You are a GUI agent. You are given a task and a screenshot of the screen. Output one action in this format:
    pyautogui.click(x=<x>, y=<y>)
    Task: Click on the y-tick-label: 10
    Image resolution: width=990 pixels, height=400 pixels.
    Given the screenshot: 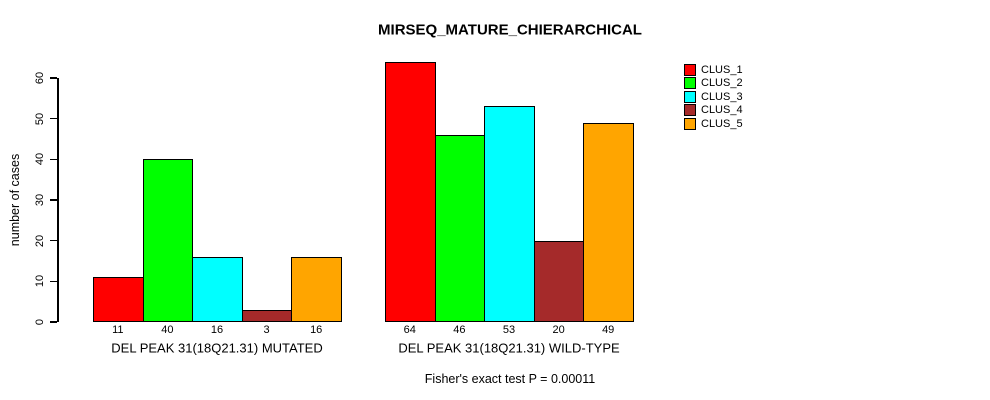 What is the action you would take?
    pyautogui.click(x=40, y=281)
    